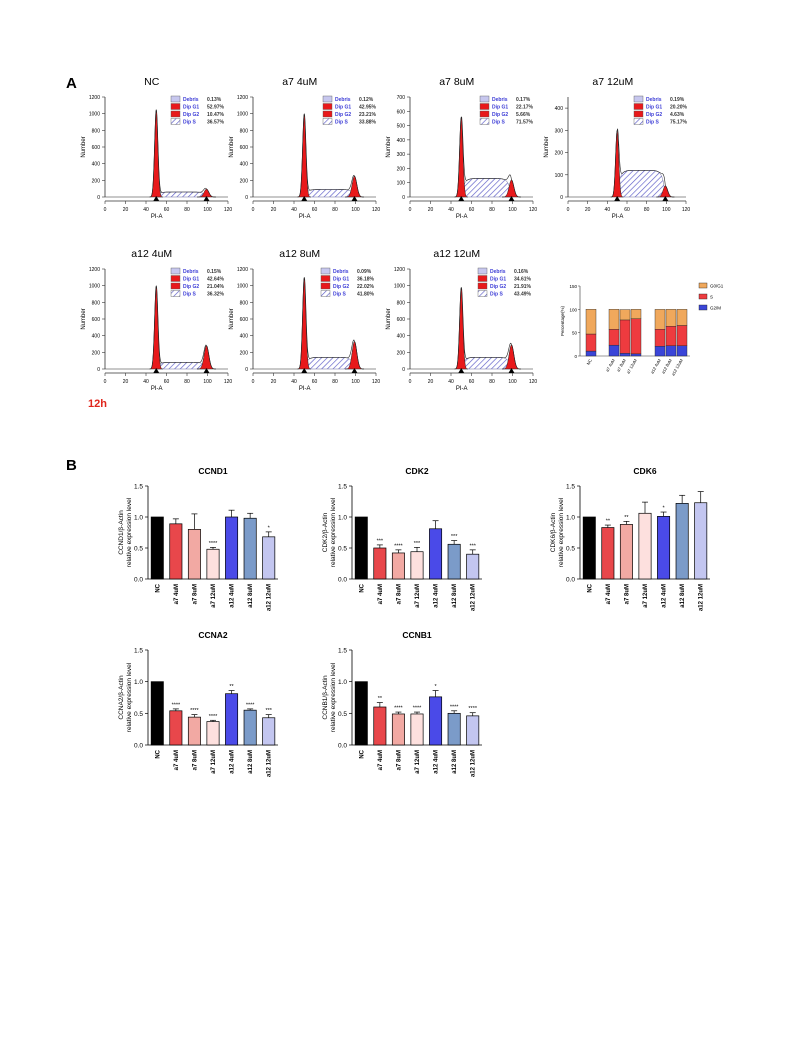 This screenshot has width=793, height=1057. I want to click on y-tick-label: 800, so click(96, 303).